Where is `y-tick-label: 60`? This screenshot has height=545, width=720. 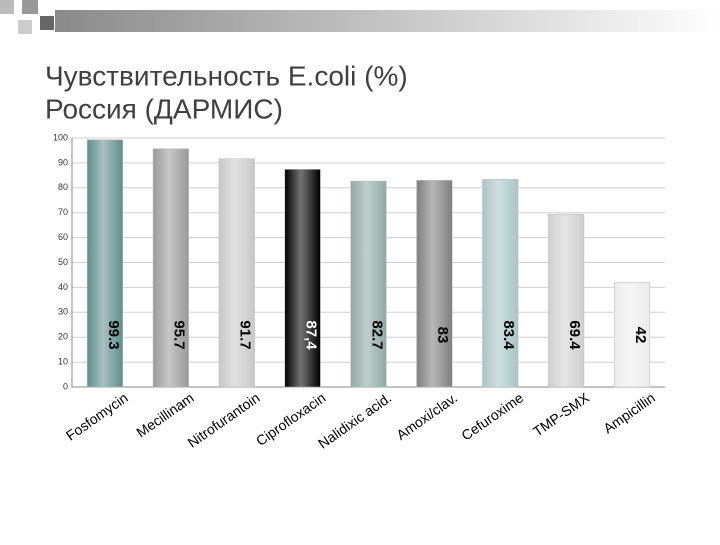 y-tick-label: 60 is located at coordinates (63, 237).